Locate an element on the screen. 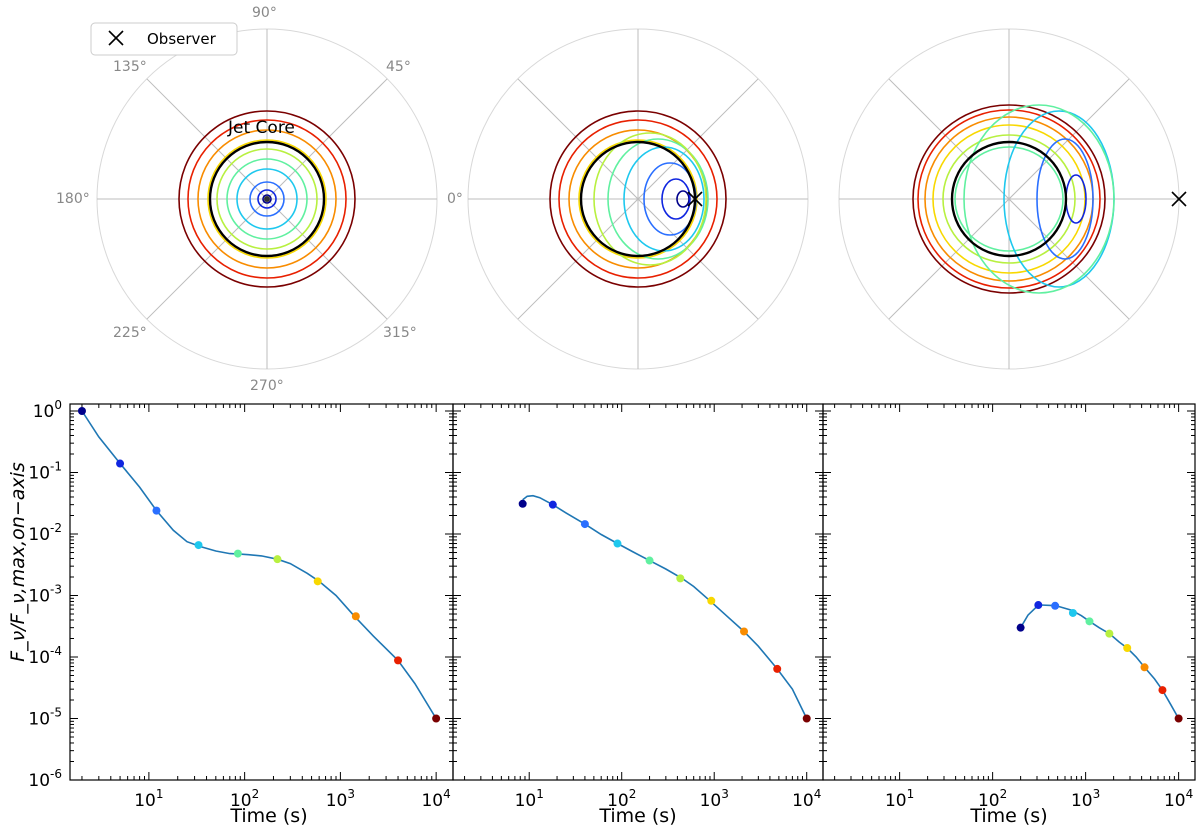 The image size is (1200, 834). x-axis-label-left: Time (s) is located at coordinates (268, 816).